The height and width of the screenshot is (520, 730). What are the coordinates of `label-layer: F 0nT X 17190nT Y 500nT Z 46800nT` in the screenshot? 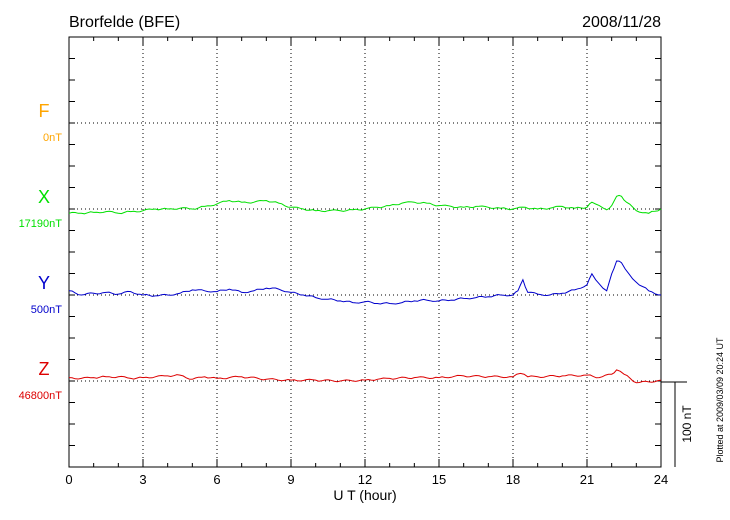 It's located at (41, 251).